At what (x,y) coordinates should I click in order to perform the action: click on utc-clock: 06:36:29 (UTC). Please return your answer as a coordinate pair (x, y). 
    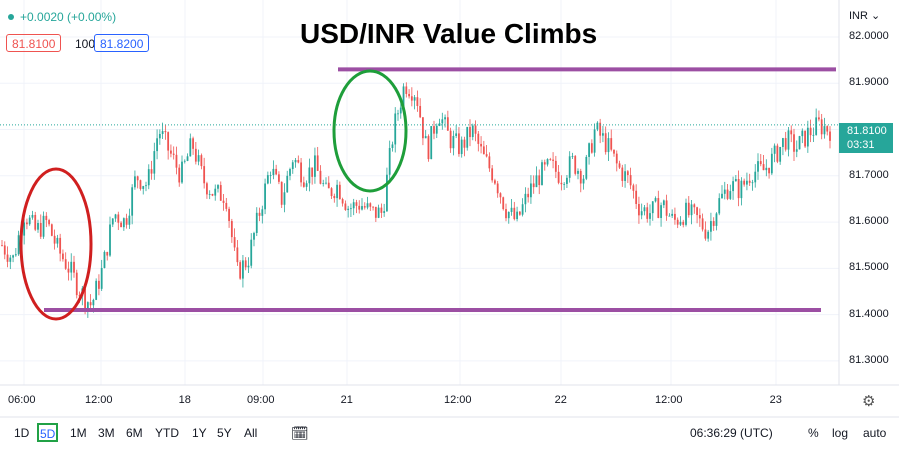
    Looking at the image, I should click on (731, 433).